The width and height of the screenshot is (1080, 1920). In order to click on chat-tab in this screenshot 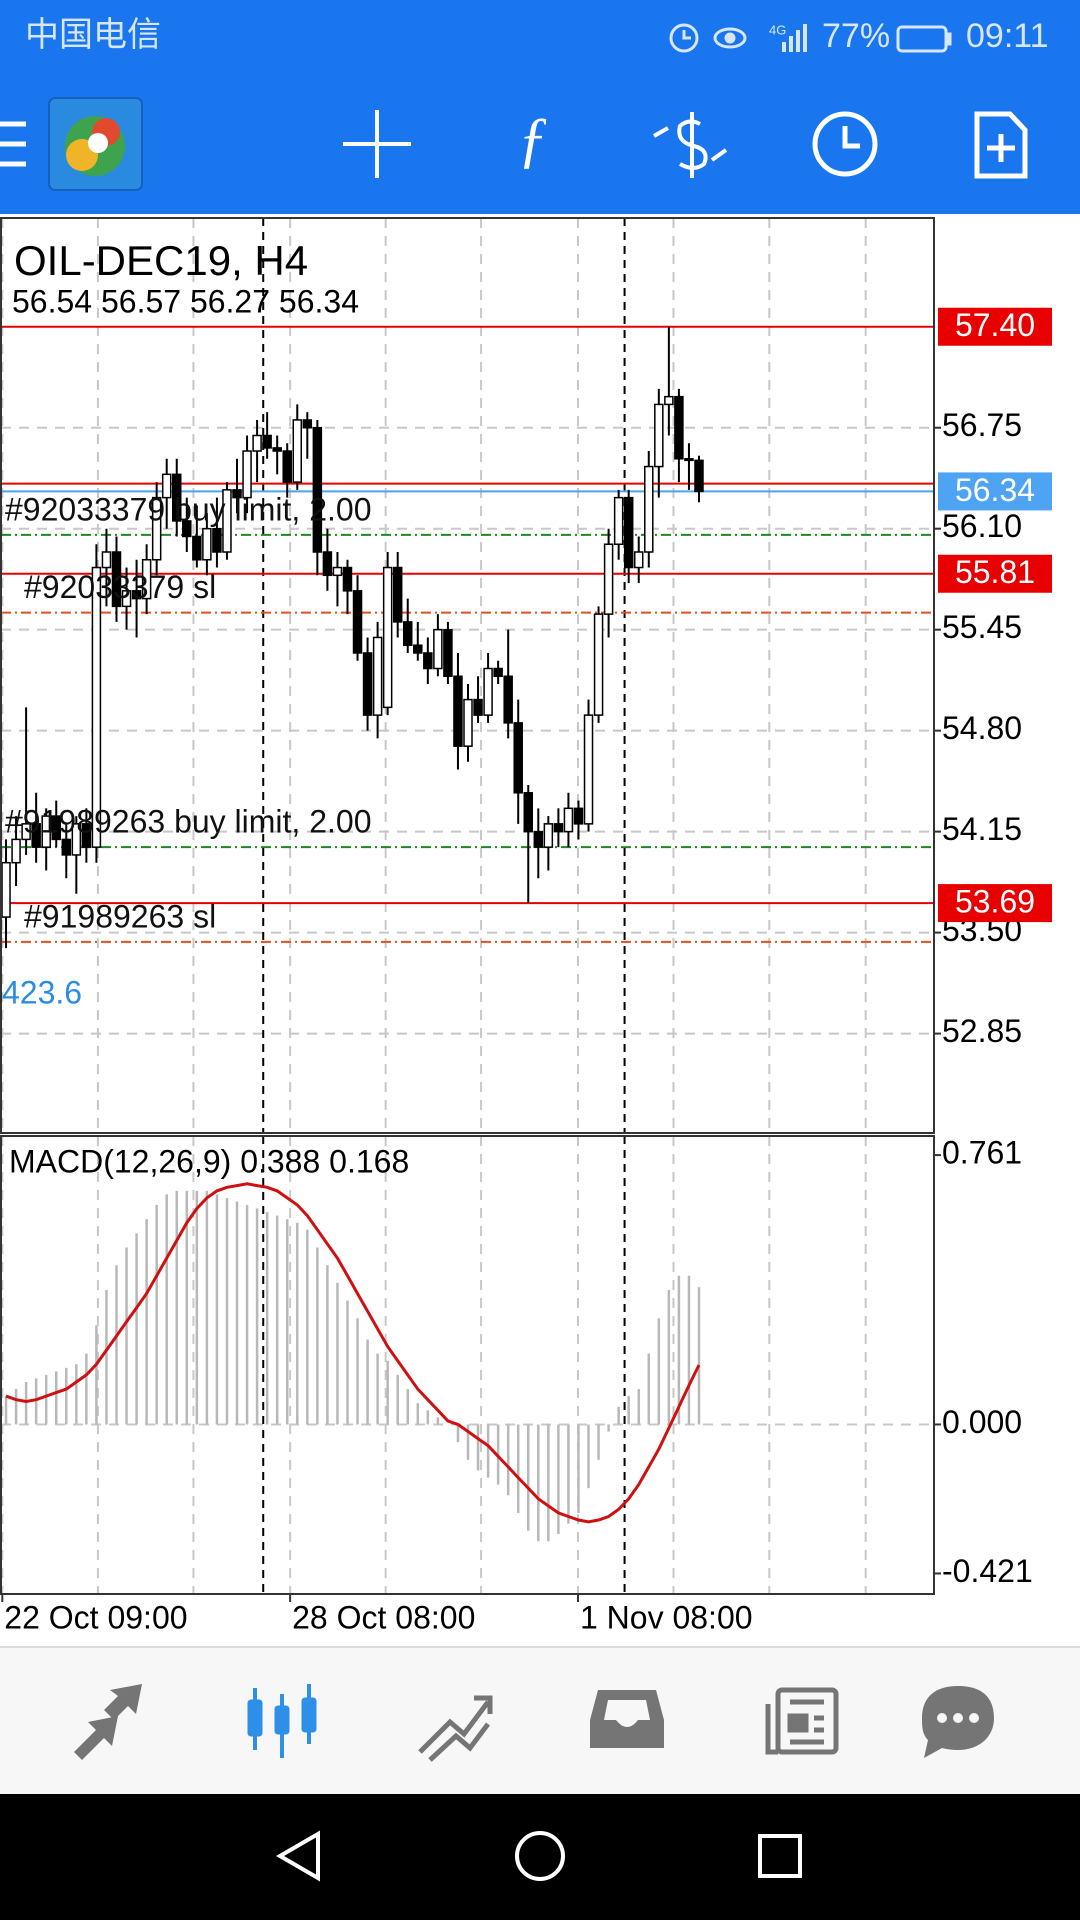, I will do `click(958, 1722)`.